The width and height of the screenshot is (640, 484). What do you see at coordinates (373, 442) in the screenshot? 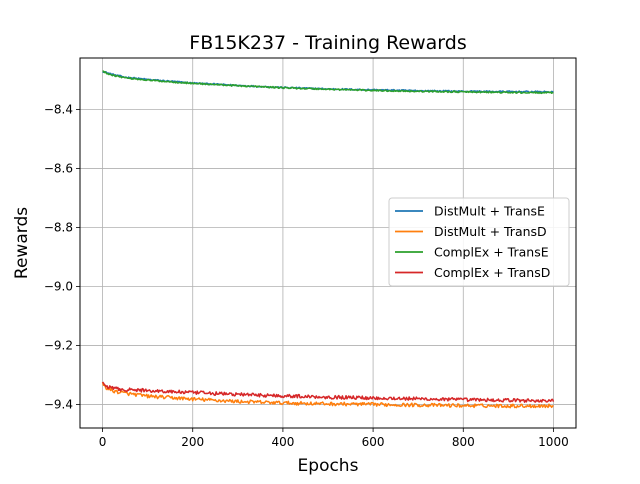
I see `x-tick-label: 600` at bounding box center [373, 442].